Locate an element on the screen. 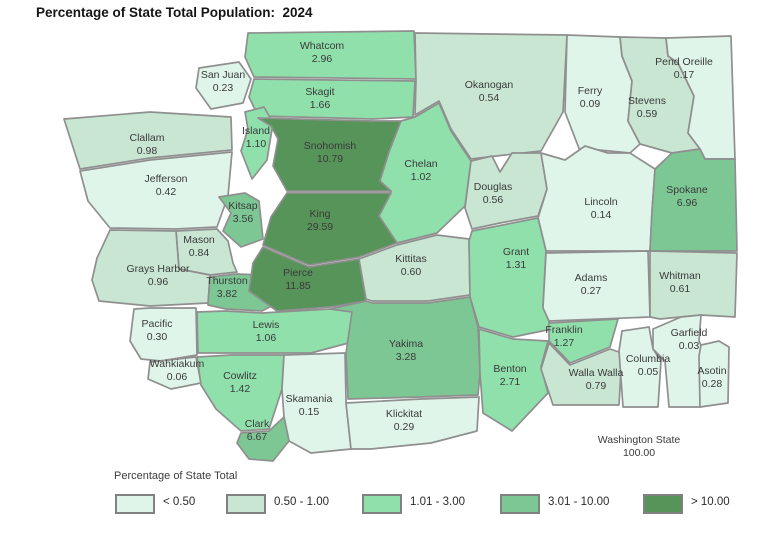 The image size is (768, 536). county-label-clallam: Clallam is located at coordinates (146, 138).